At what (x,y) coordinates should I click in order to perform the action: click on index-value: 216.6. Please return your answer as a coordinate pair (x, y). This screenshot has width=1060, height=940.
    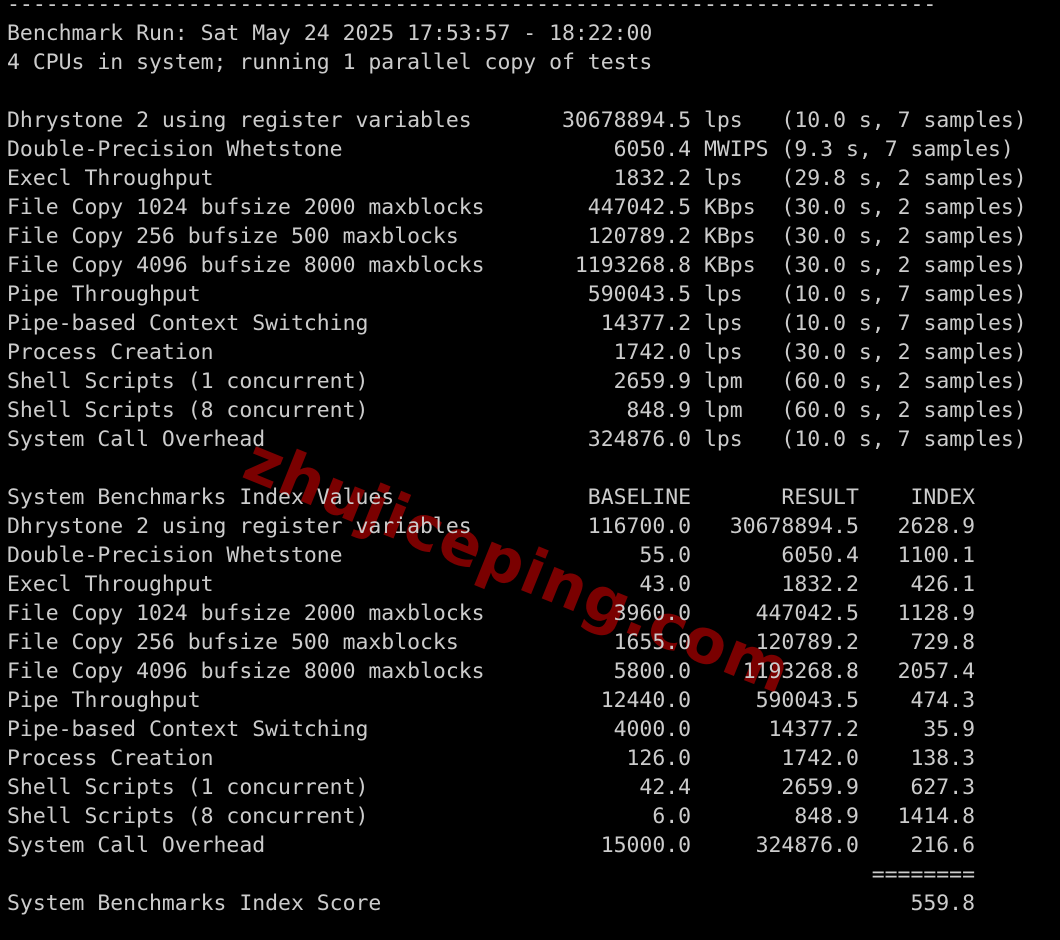
    Looking at the image, I should click on (917, 845).